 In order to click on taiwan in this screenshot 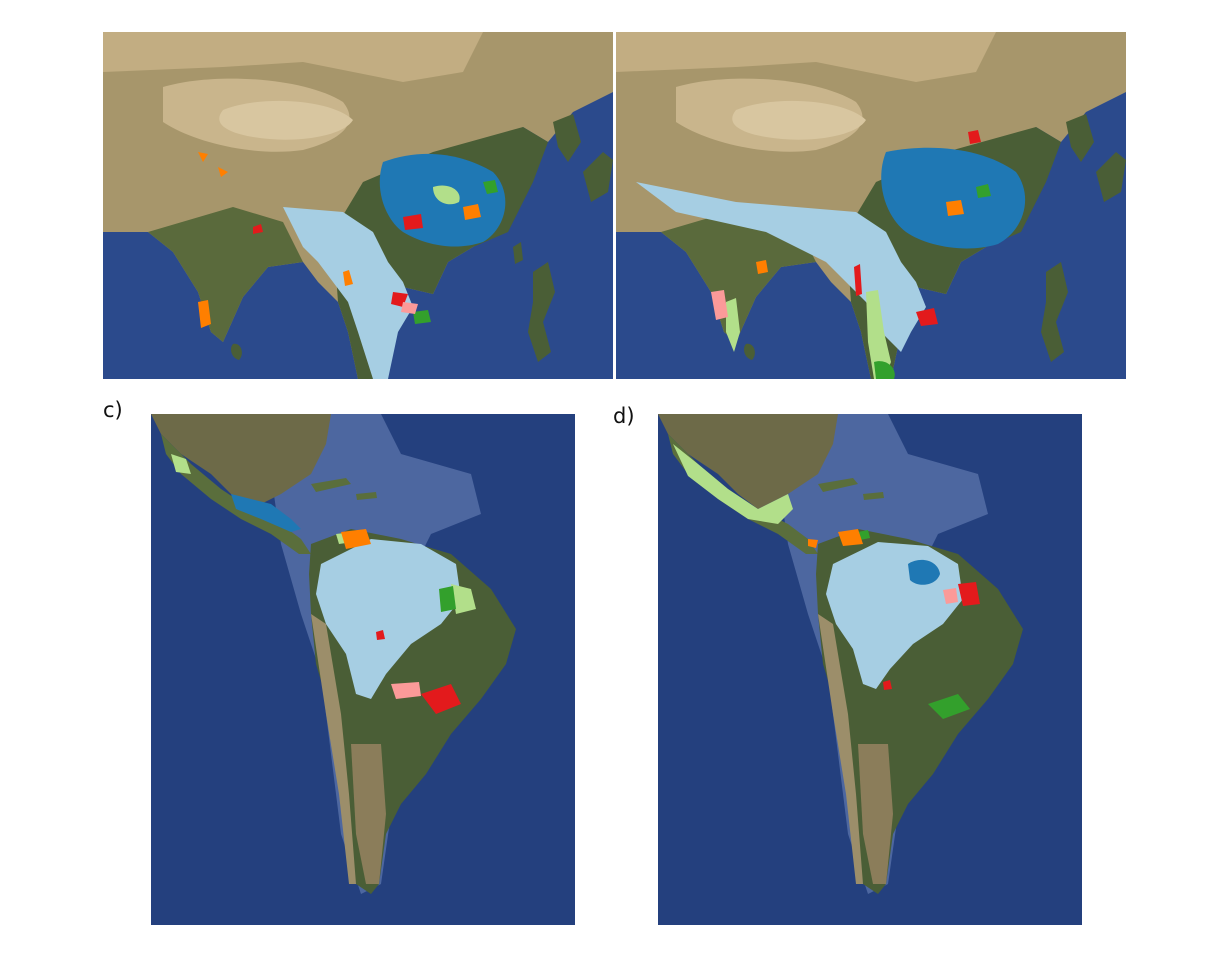, I will do `click(518, 253)`.